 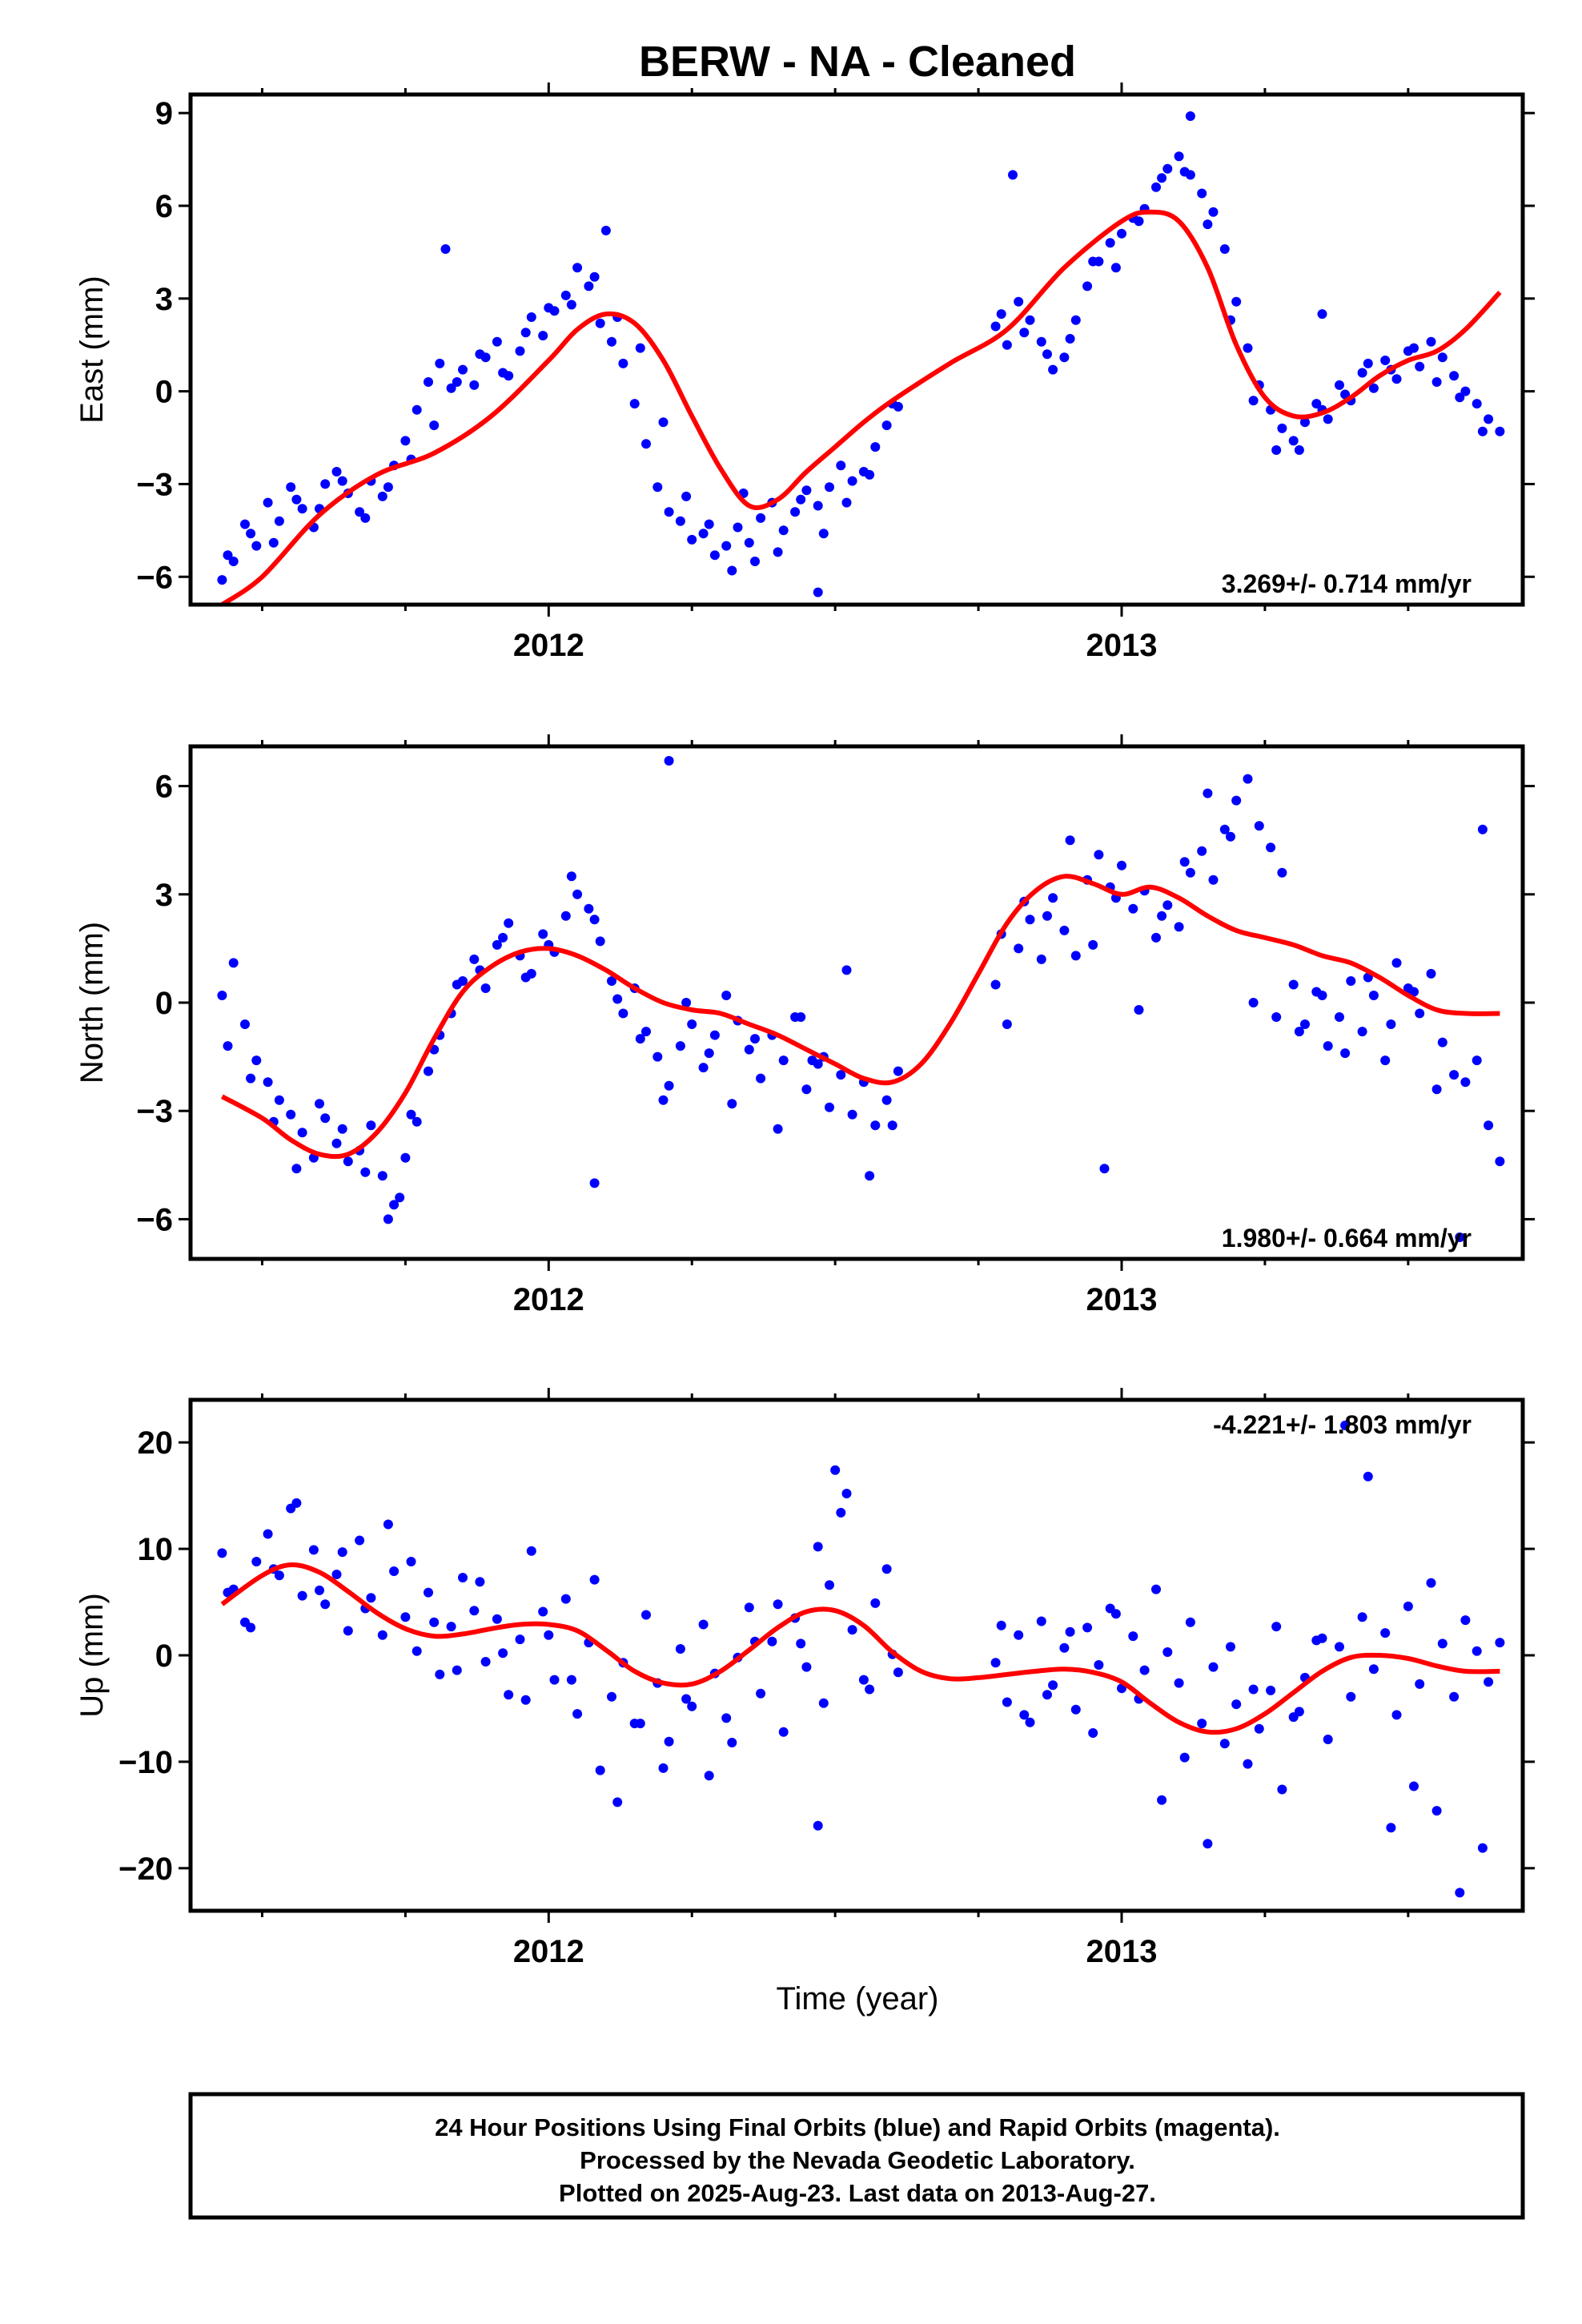 What do you see at coordinates (548, 1299) in the screenshot?
I see `x-tick-label: 2012` at bounding box center [548, 1299].